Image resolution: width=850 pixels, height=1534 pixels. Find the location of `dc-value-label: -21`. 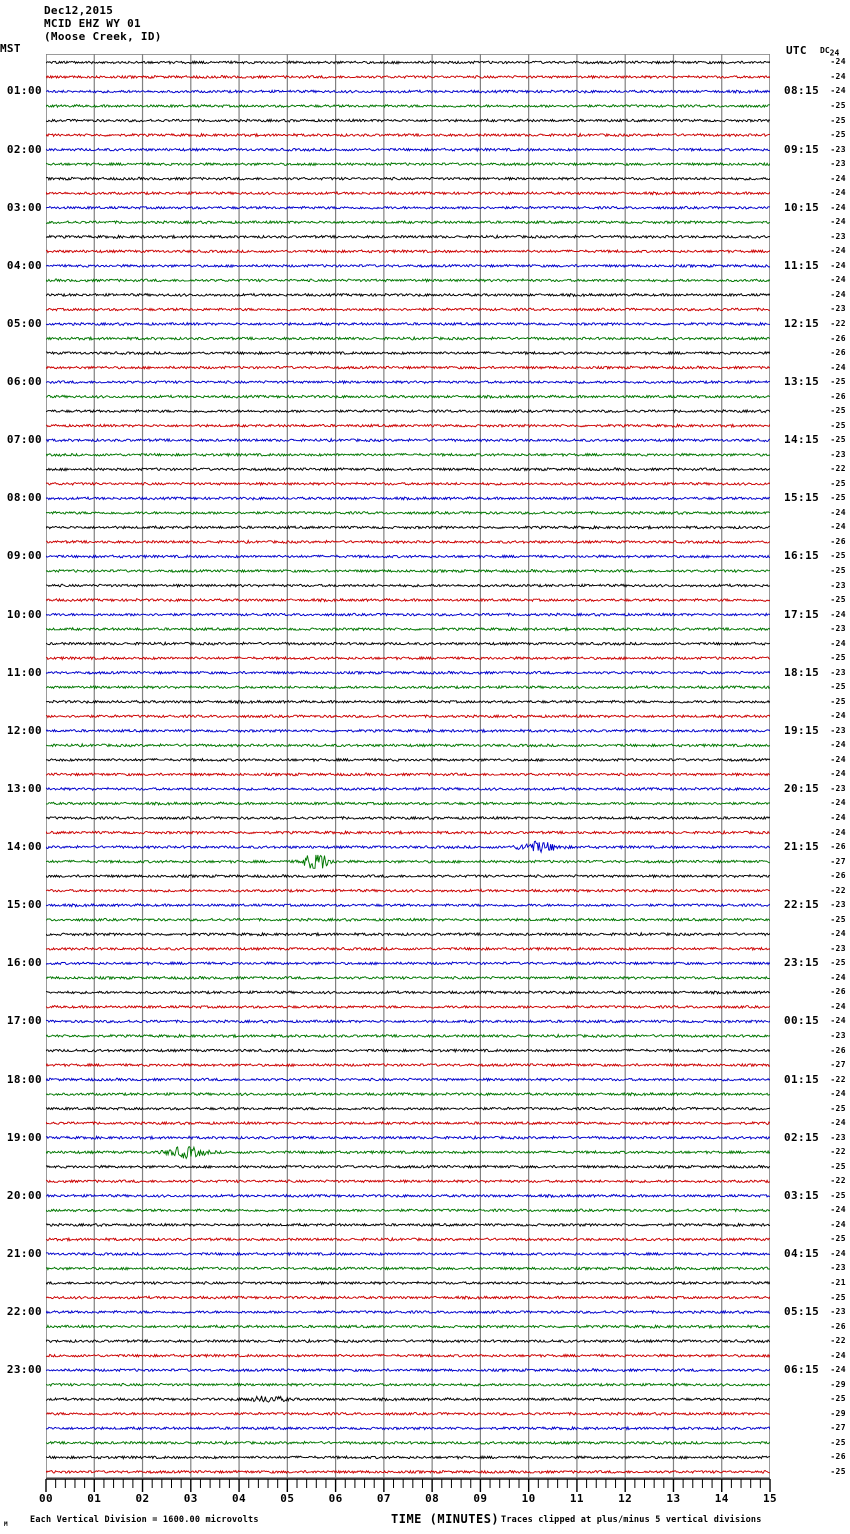

dc-value-label: -21 is located at coordinates (838, 1282).